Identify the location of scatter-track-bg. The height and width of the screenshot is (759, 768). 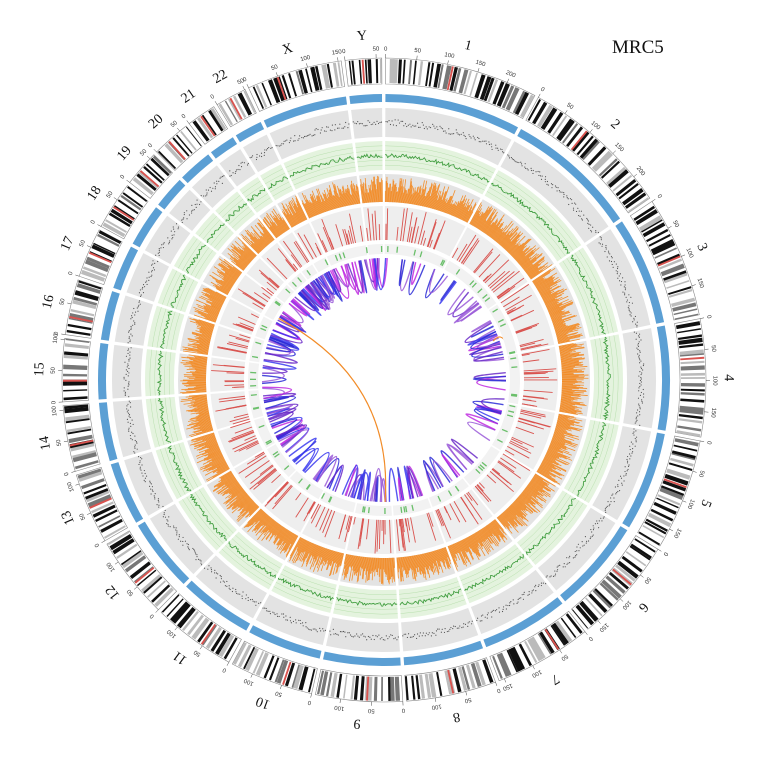
(618, 280).